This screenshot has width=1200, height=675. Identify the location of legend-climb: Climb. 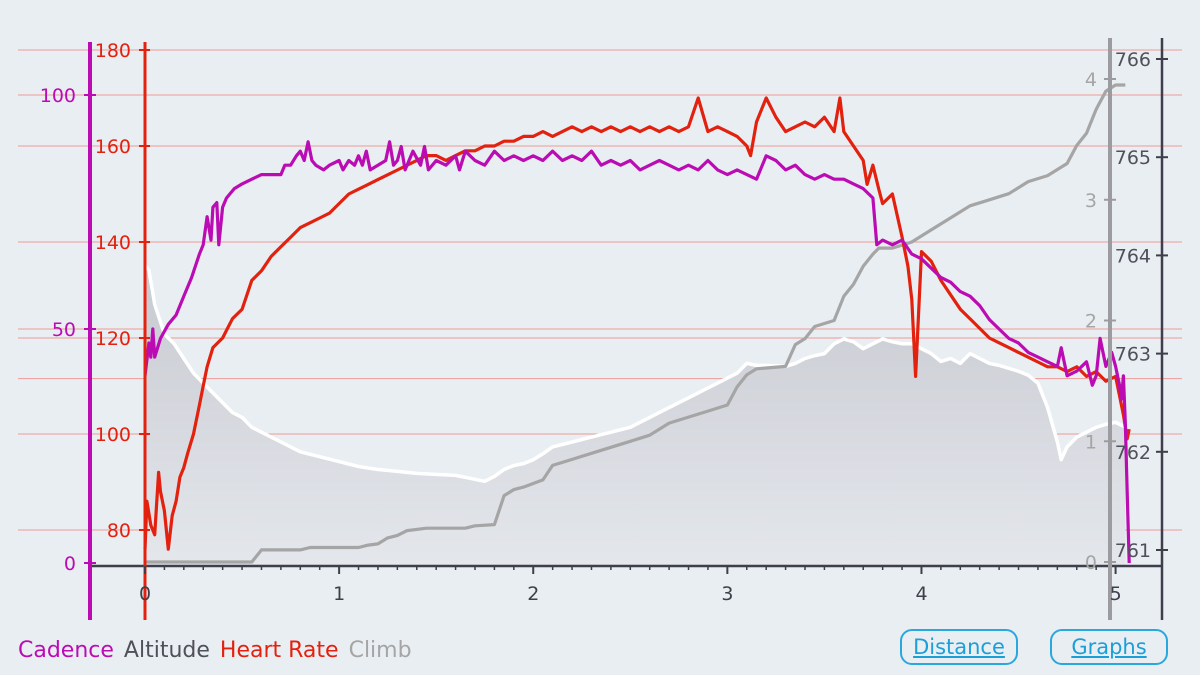
(380, 650).